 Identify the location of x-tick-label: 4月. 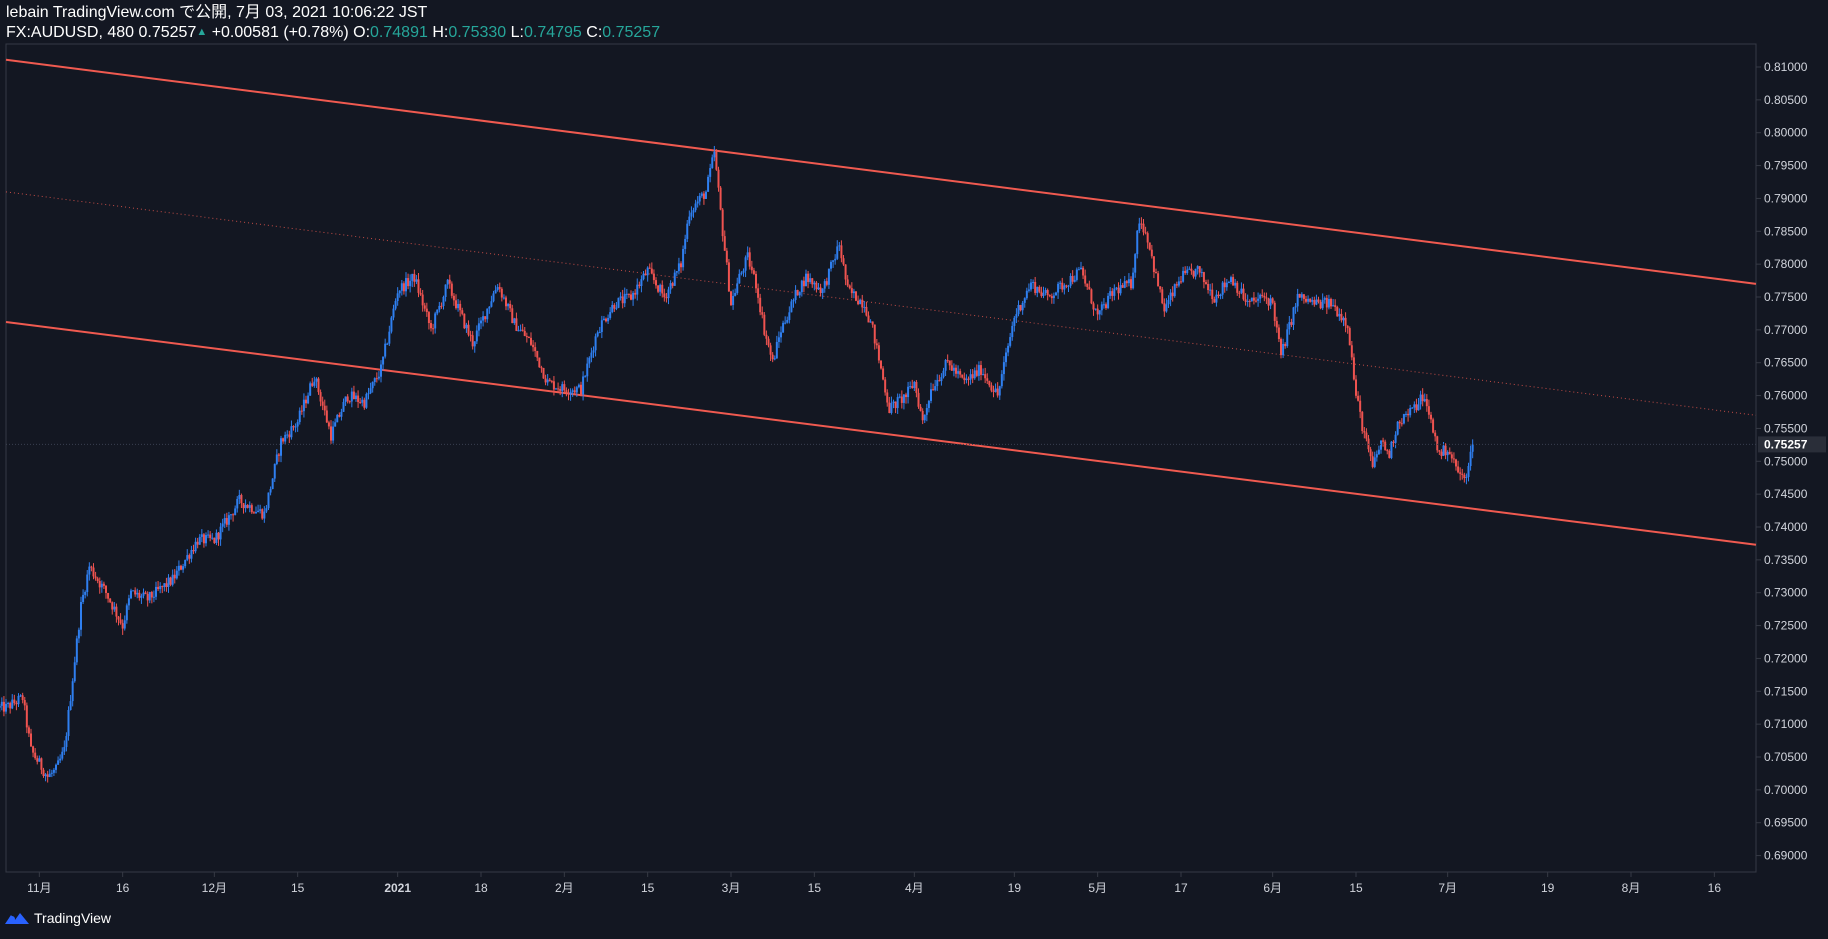
(914, 888).